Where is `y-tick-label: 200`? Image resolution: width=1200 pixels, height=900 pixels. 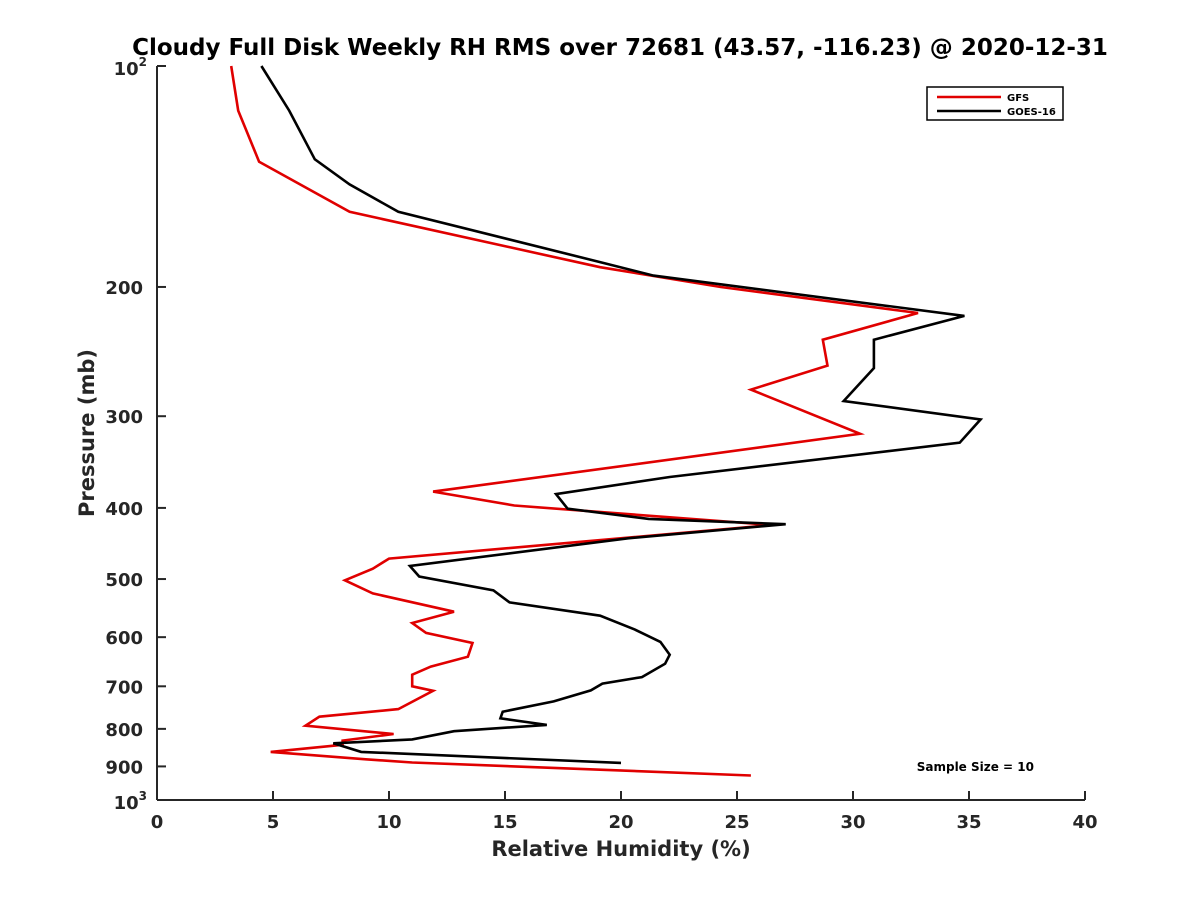 y-tick-label: 200 is located at coordinates (124, 288).